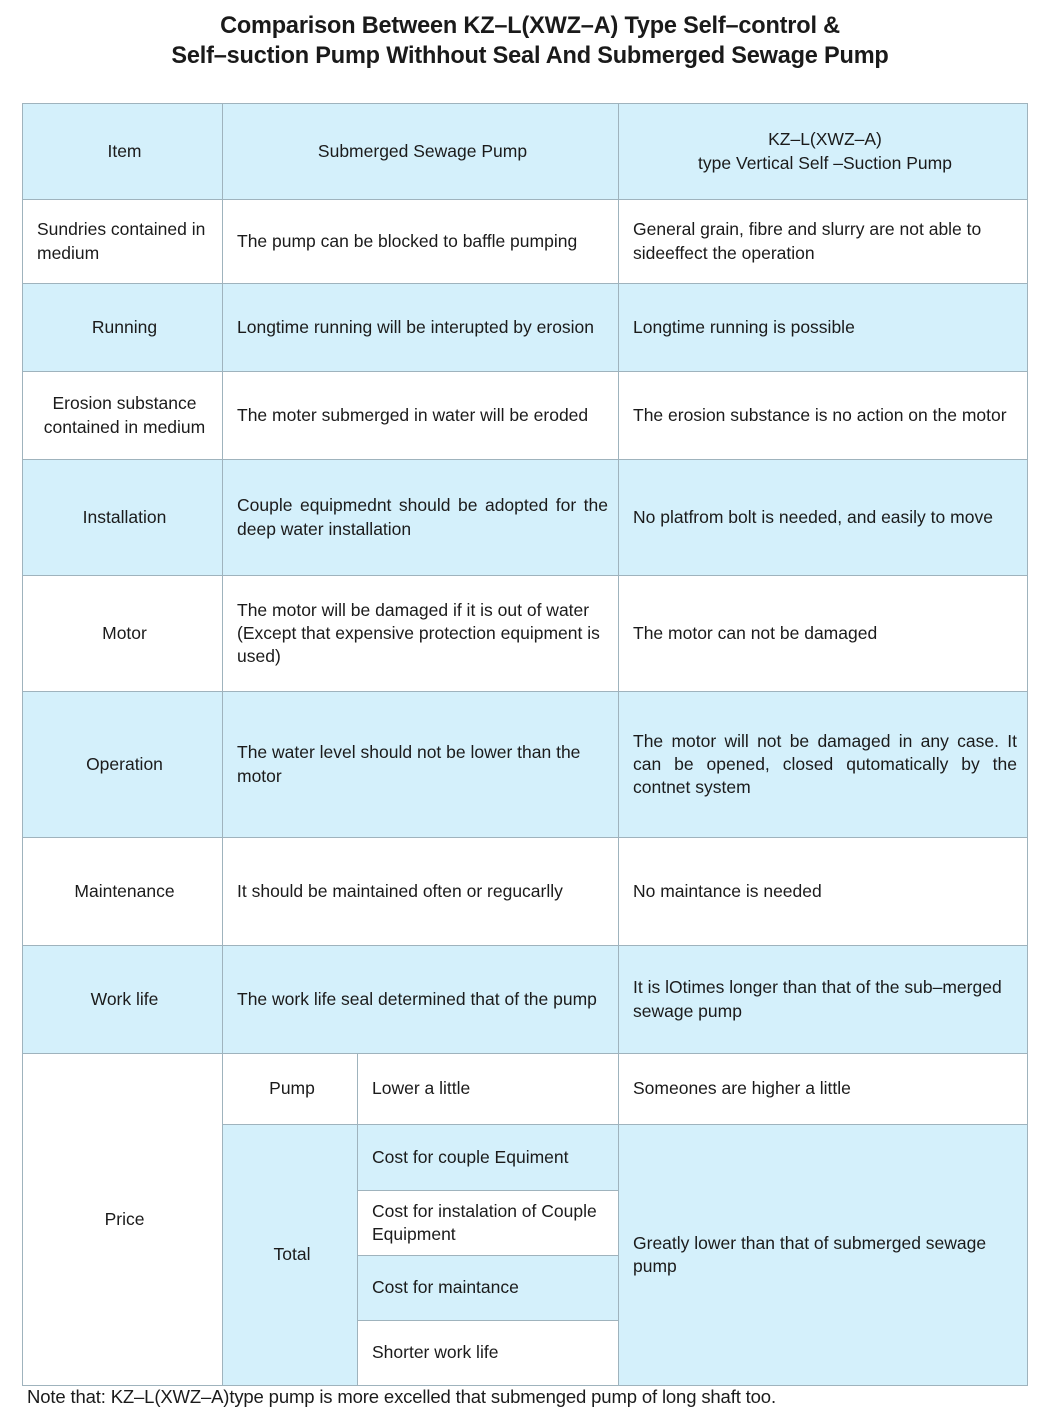  I want to click on header-col3-line2: type Vertical Self –Suction Pump, so click(825, 162).